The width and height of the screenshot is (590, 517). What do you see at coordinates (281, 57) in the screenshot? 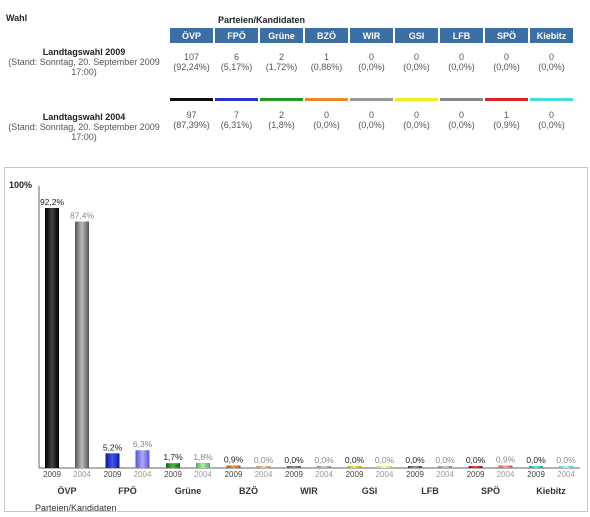
I see `vote-count: 2` at bounding box center [281, 57].